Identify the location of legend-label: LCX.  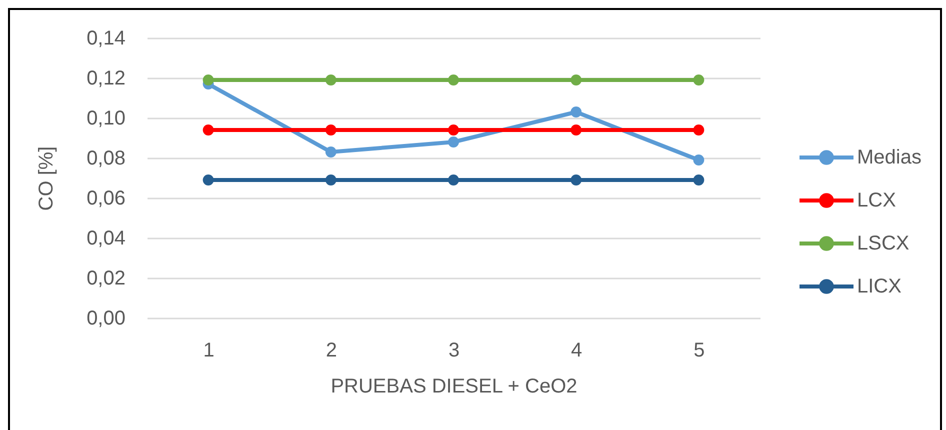
(876, 201).